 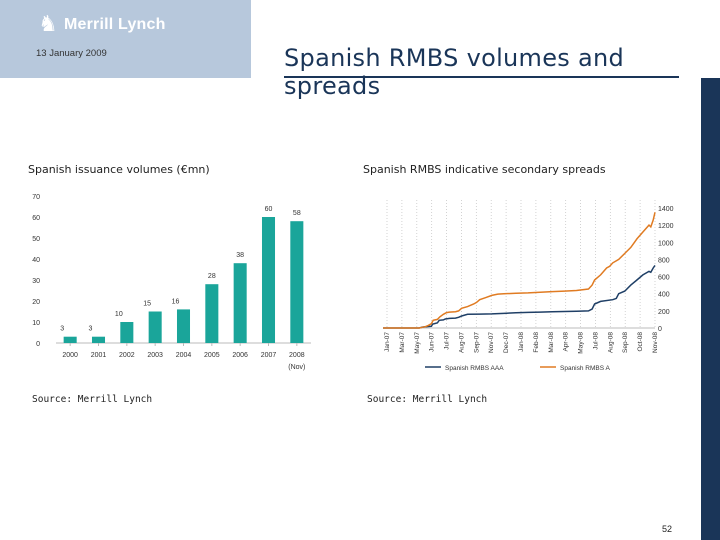 What do you see at coordinates (70, 355) in the screenshot?
I see `x-tick-label-2000: 2000` at bounding box center [70, 355].